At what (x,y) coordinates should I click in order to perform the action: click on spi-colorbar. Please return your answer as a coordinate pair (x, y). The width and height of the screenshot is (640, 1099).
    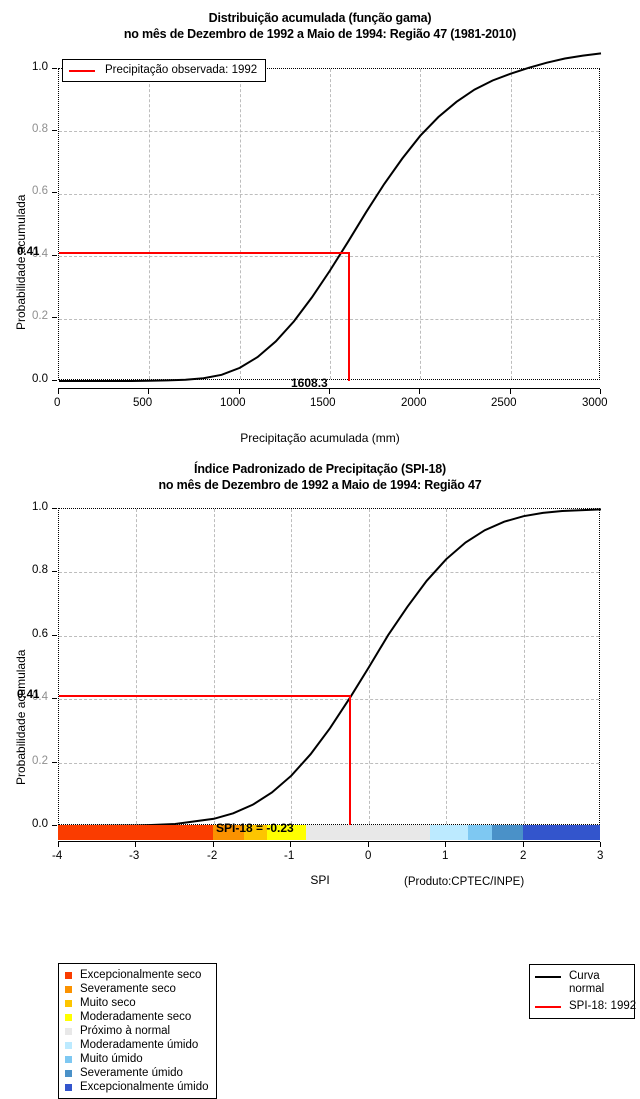
    Looking at the image, I should click on (329, 832).